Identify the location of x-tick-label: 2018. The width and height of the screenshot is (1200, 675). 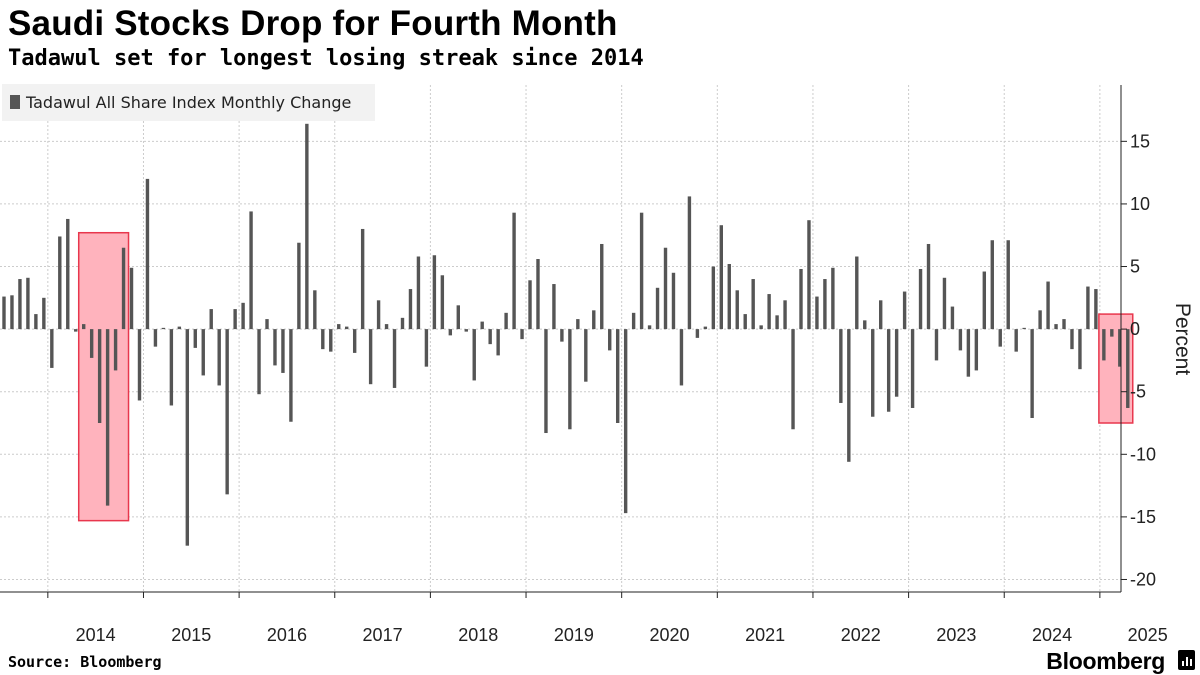
(478, 635).